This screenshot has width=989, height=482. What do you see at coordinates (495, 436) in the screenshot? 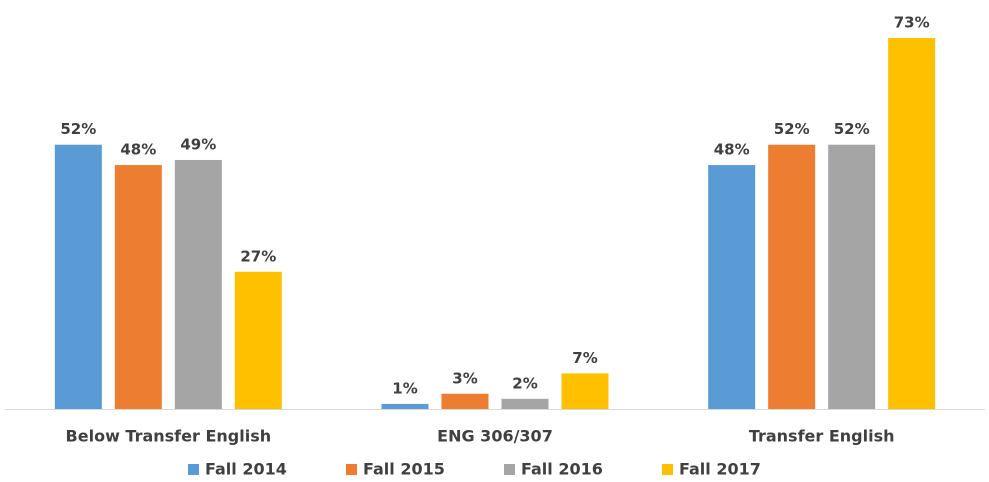
I see `x-tick-label: ENG 306/307` at bounding box center [495, 436].